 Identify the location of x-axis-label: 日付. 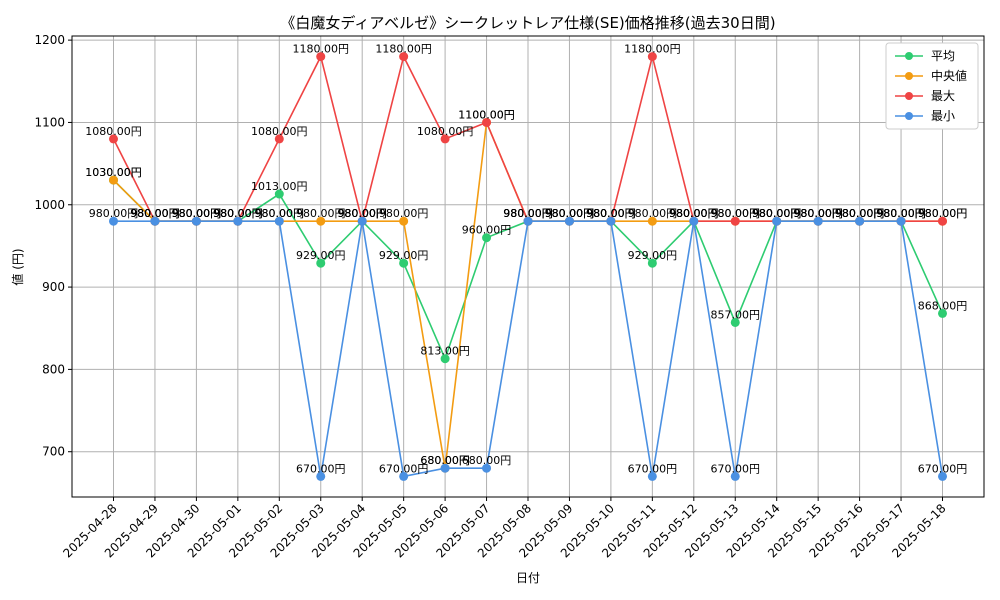
(528, 578).